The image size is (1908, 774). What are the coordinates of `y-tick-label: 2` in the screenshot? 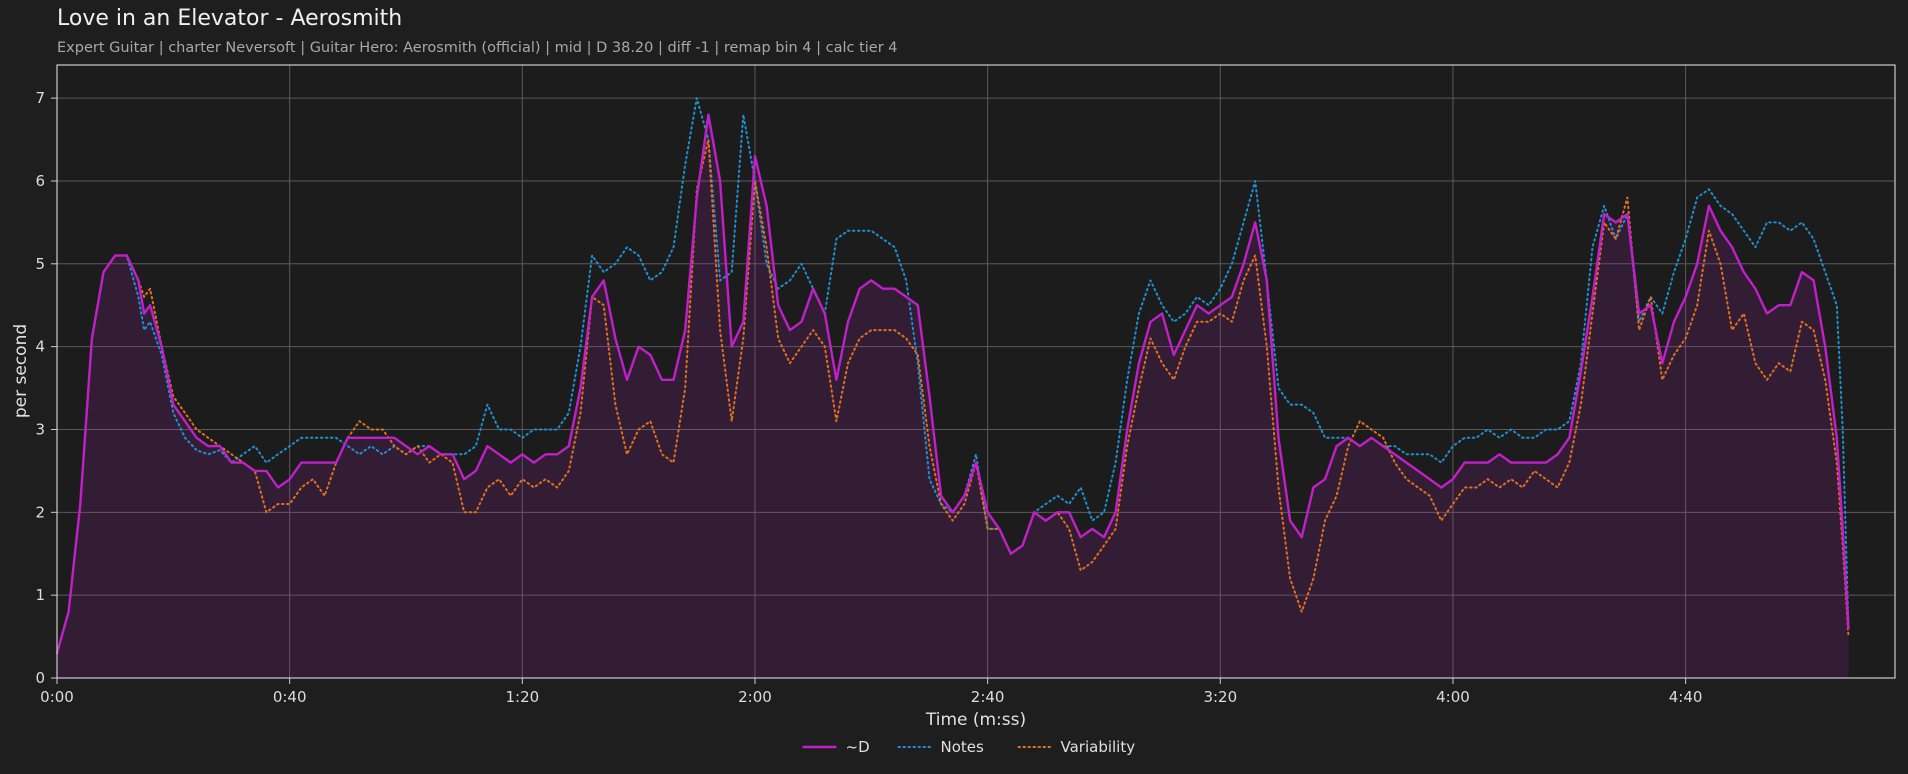 It's located at (40, 512).